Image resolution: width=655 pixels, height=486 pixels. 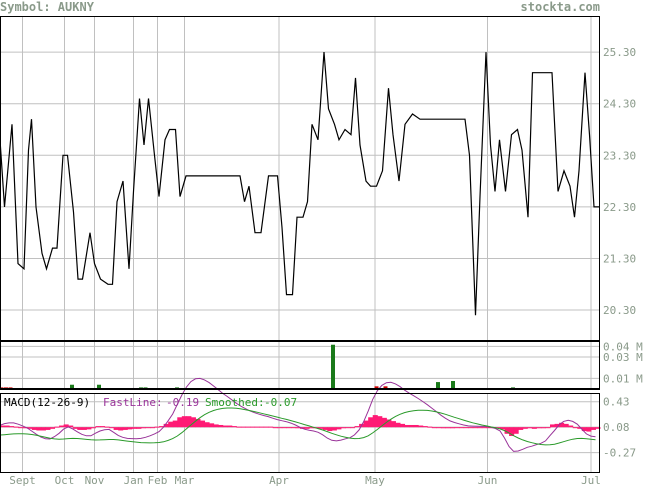 I want to click on macd-title: MACD(12-26-9), so click(x=47, y=402).